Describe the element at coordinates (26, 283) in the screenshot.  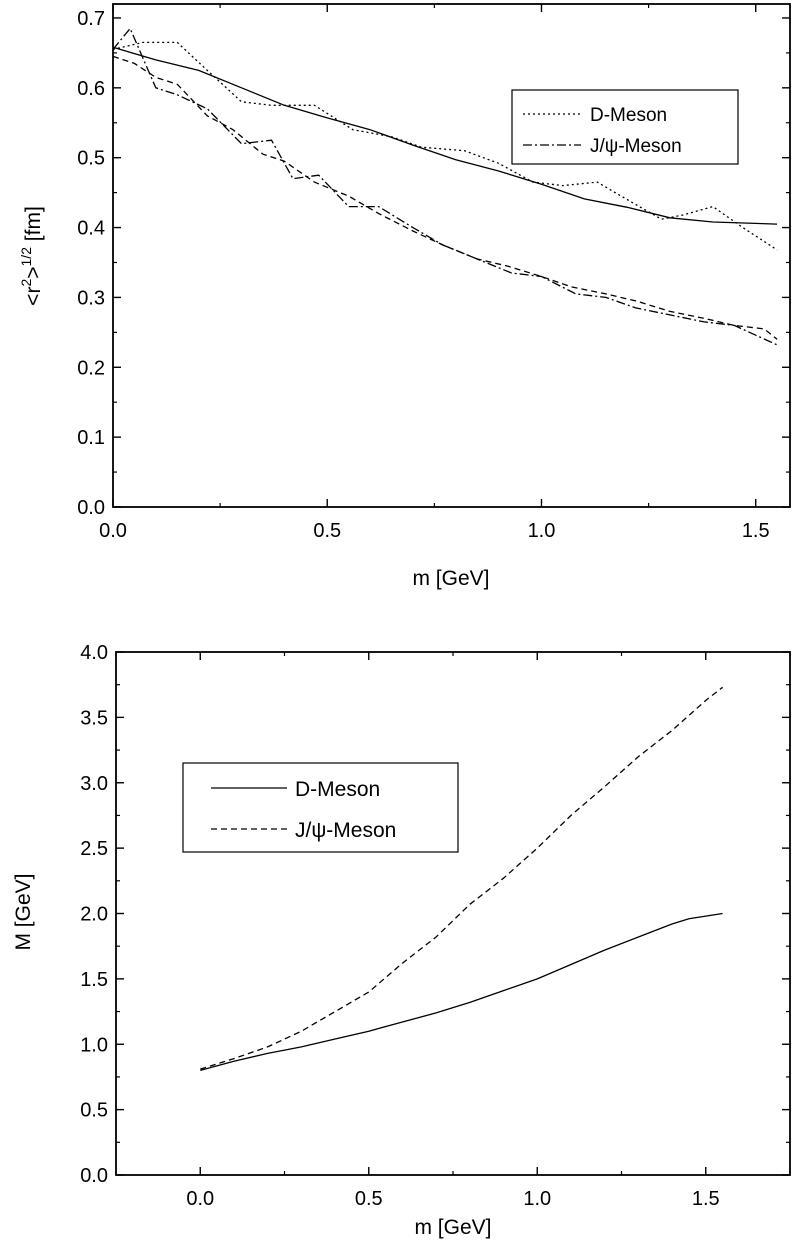
I see `top-y-title-sup1: 2` at that location.